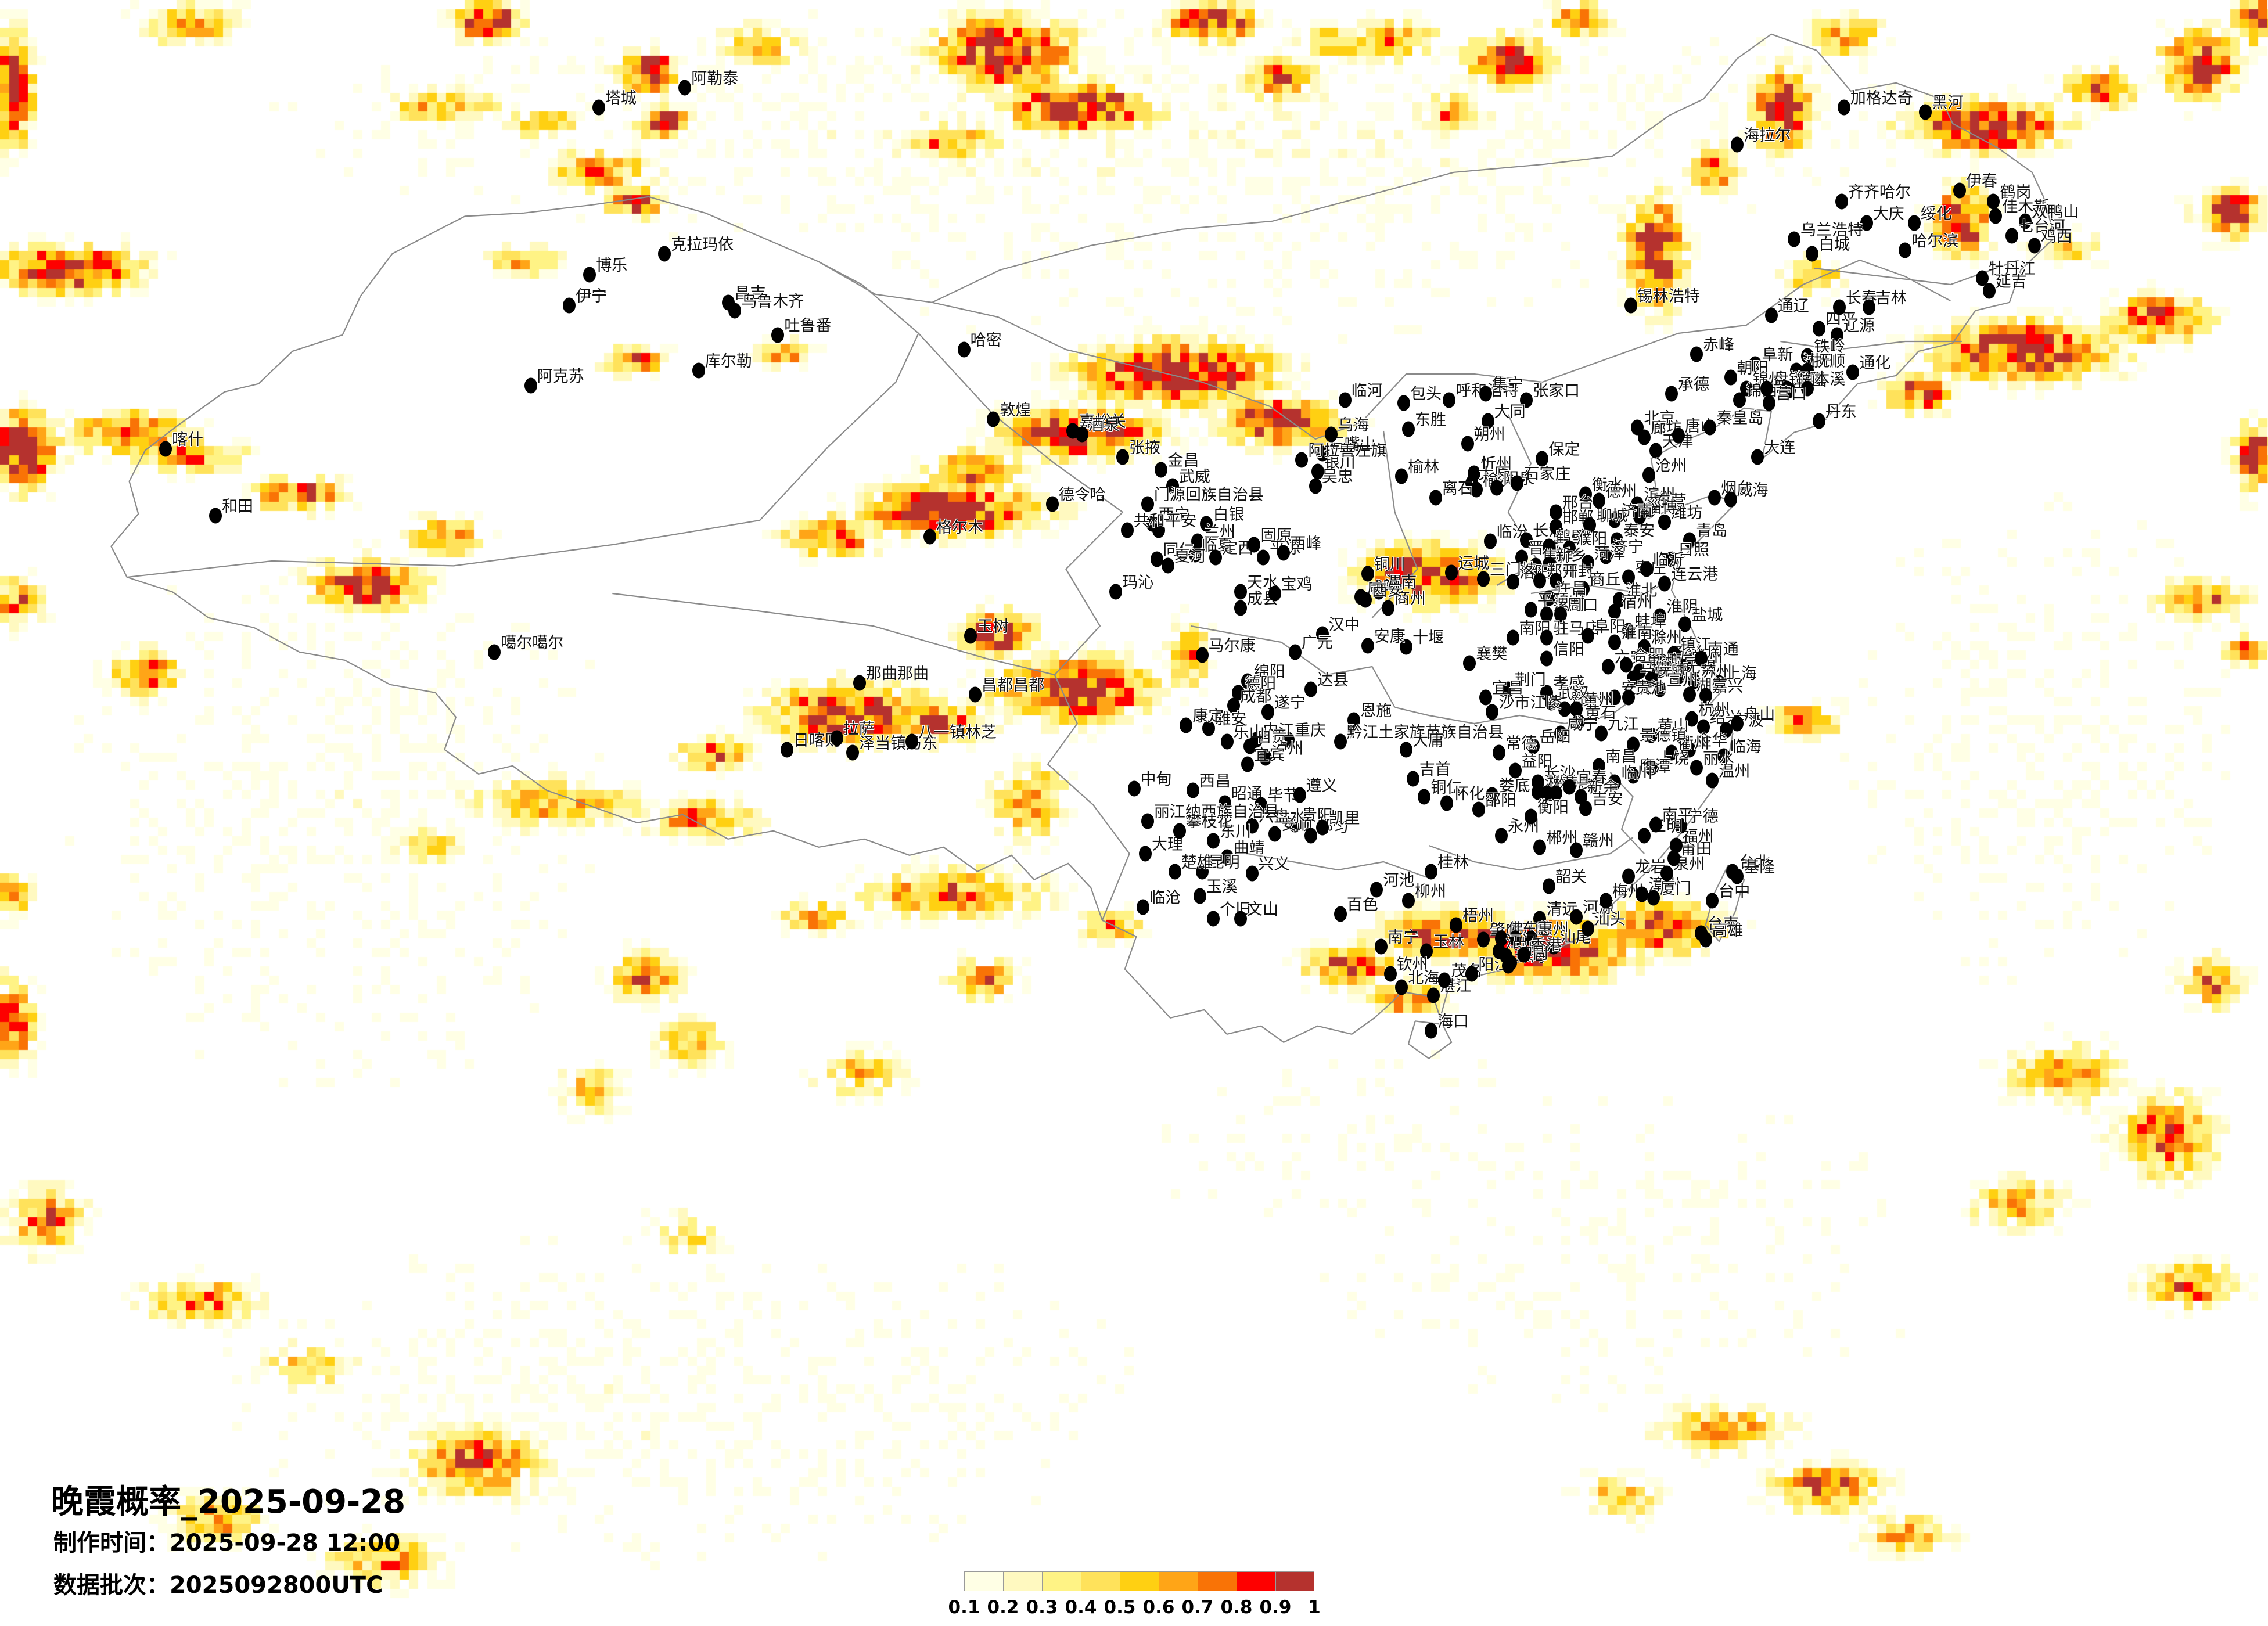 The image size is (2268, 1626). What do you see at coordinates (285, 1543) in the screenshot?
I see `produced-time-value: 2025-09-28 12:00` at bounding box center [285, 1543].